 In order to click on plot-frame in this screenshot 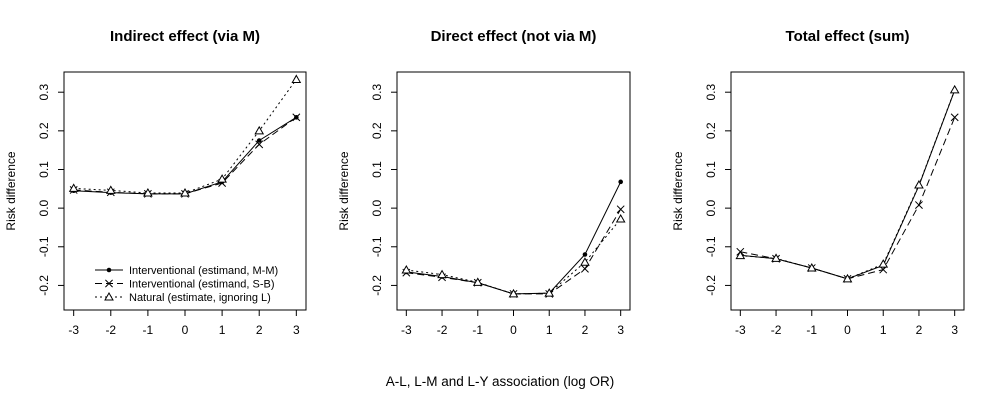, I will do `click(513, 191)`.